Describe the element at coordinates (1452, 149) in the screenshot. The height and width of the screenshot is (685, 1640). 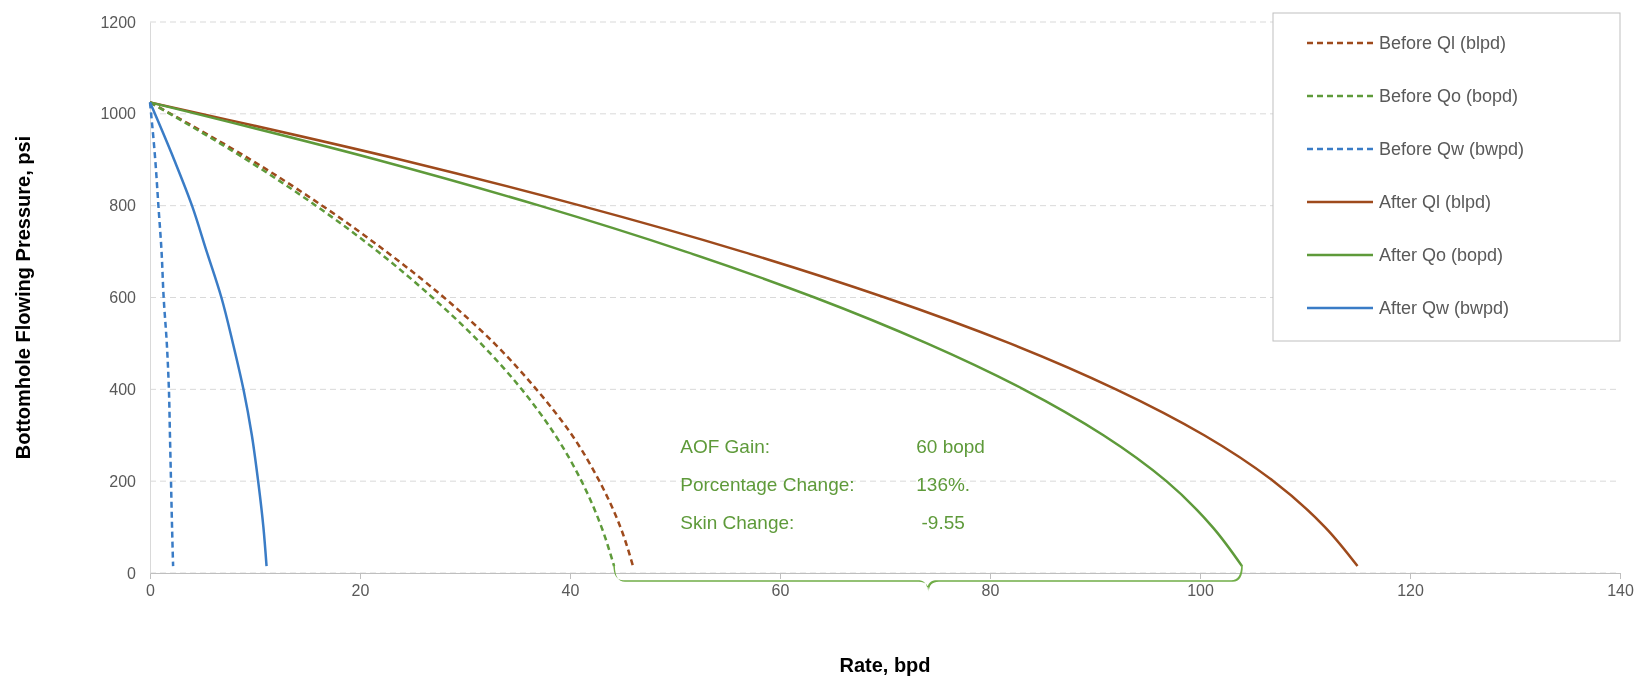
I see `legend-label: Before Qw (bwpd)` at that location.